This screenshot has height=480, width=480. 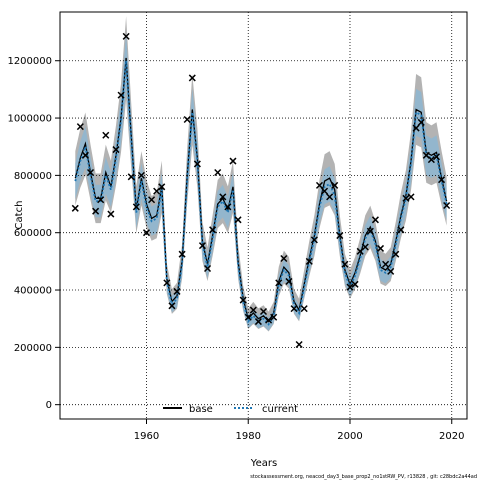 I want to click on y-axis: 0 200000 400000 600000 800000 1000000 1200000, so click(x=33, y=233).